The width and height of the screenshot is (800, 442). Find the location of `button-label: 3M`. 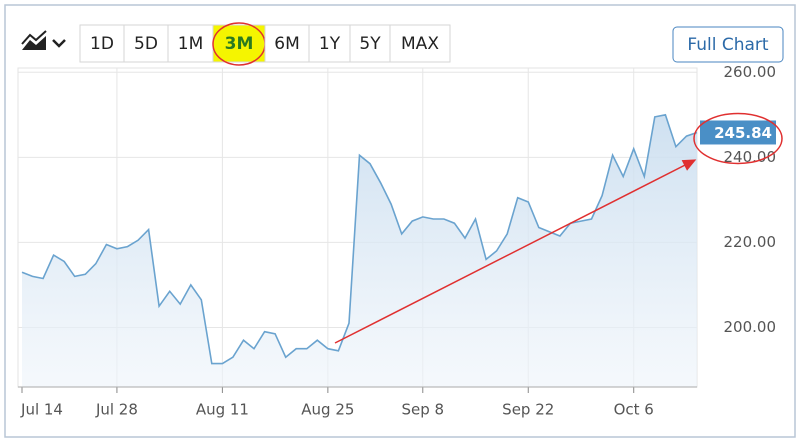

button-label: 3M is located at coordinates (239, 44).